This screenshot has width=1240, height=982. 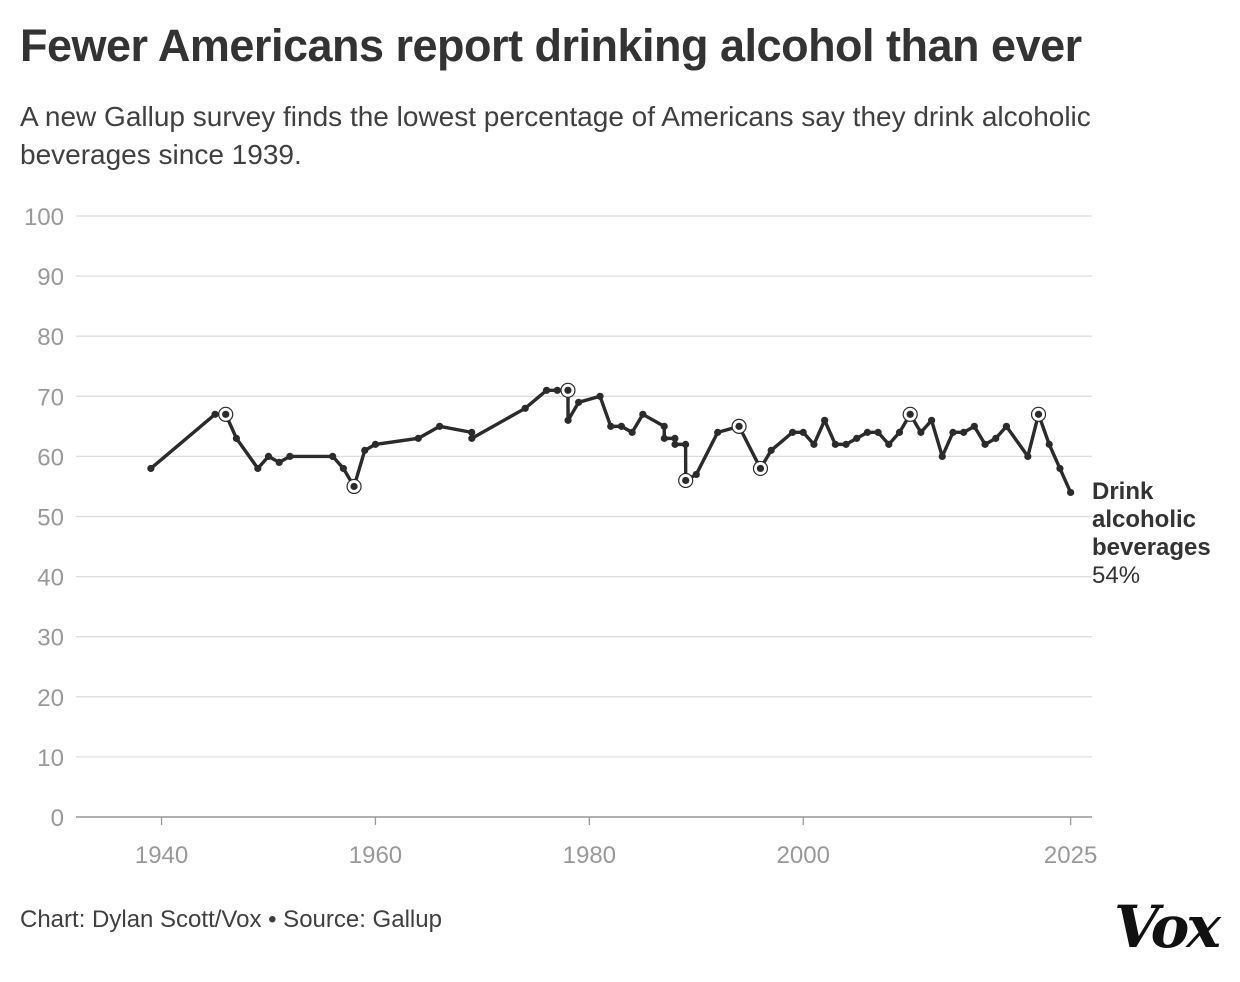 What do you see at coordinates (1144, 519) in the screenshot?
I see `series-label-line: alcoholic` at bounding box center [1144, 519].